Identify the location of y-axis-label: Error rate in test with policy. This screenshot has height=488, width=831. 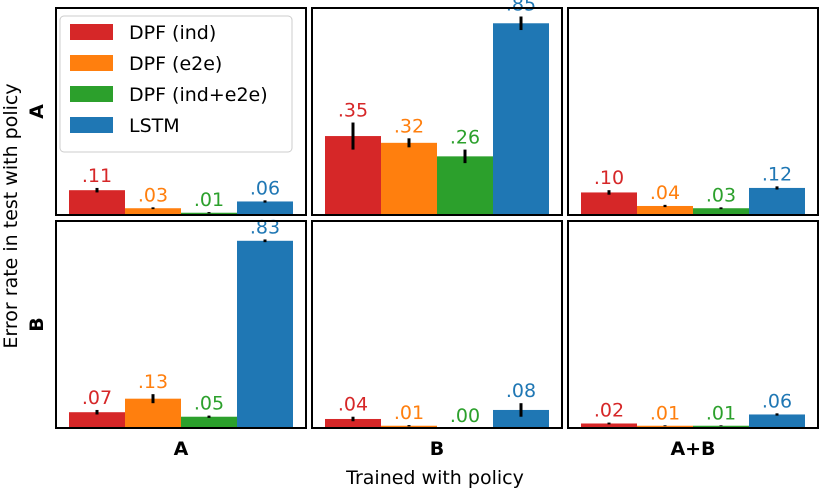
(11, 215).